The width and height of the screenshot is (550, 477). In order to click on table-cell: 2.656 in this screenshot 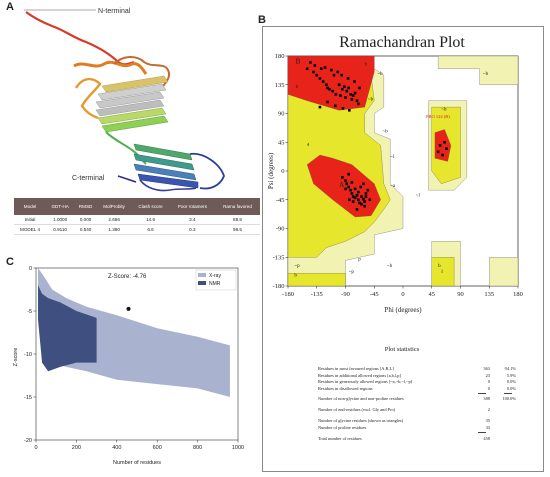, I will do `click(114, 220)`.